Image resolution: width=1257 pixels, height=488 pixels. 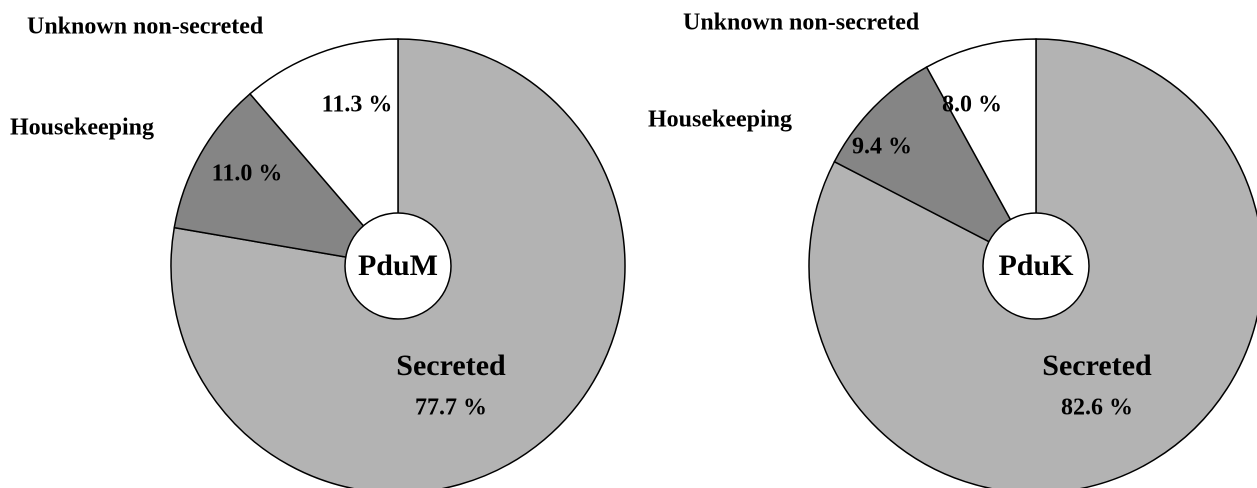 What do you see at coordinates (882, 147) in the screenshot?
I see `value-label: 9.4 %` at bounding box center [882, 147].